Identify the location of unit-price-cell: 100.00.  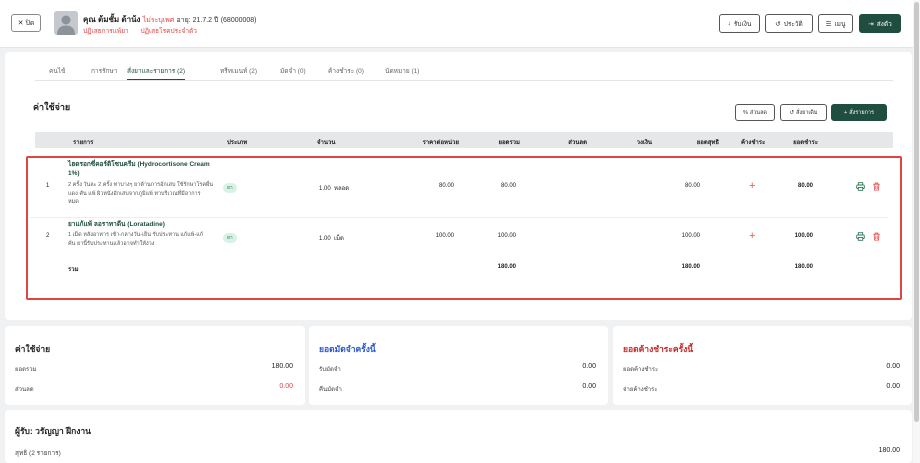
(444, 236).